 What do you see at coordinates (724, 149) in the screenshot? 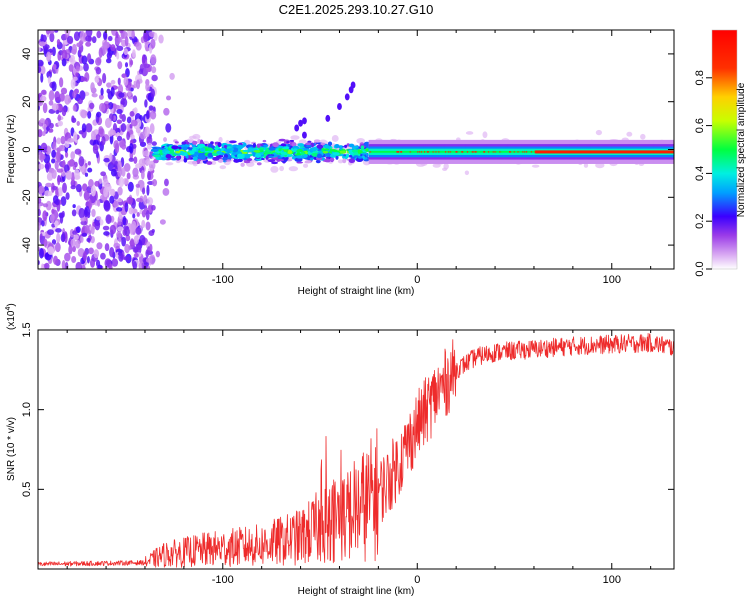
I see `colorbar-gradient` at bounding box center [724, 149].